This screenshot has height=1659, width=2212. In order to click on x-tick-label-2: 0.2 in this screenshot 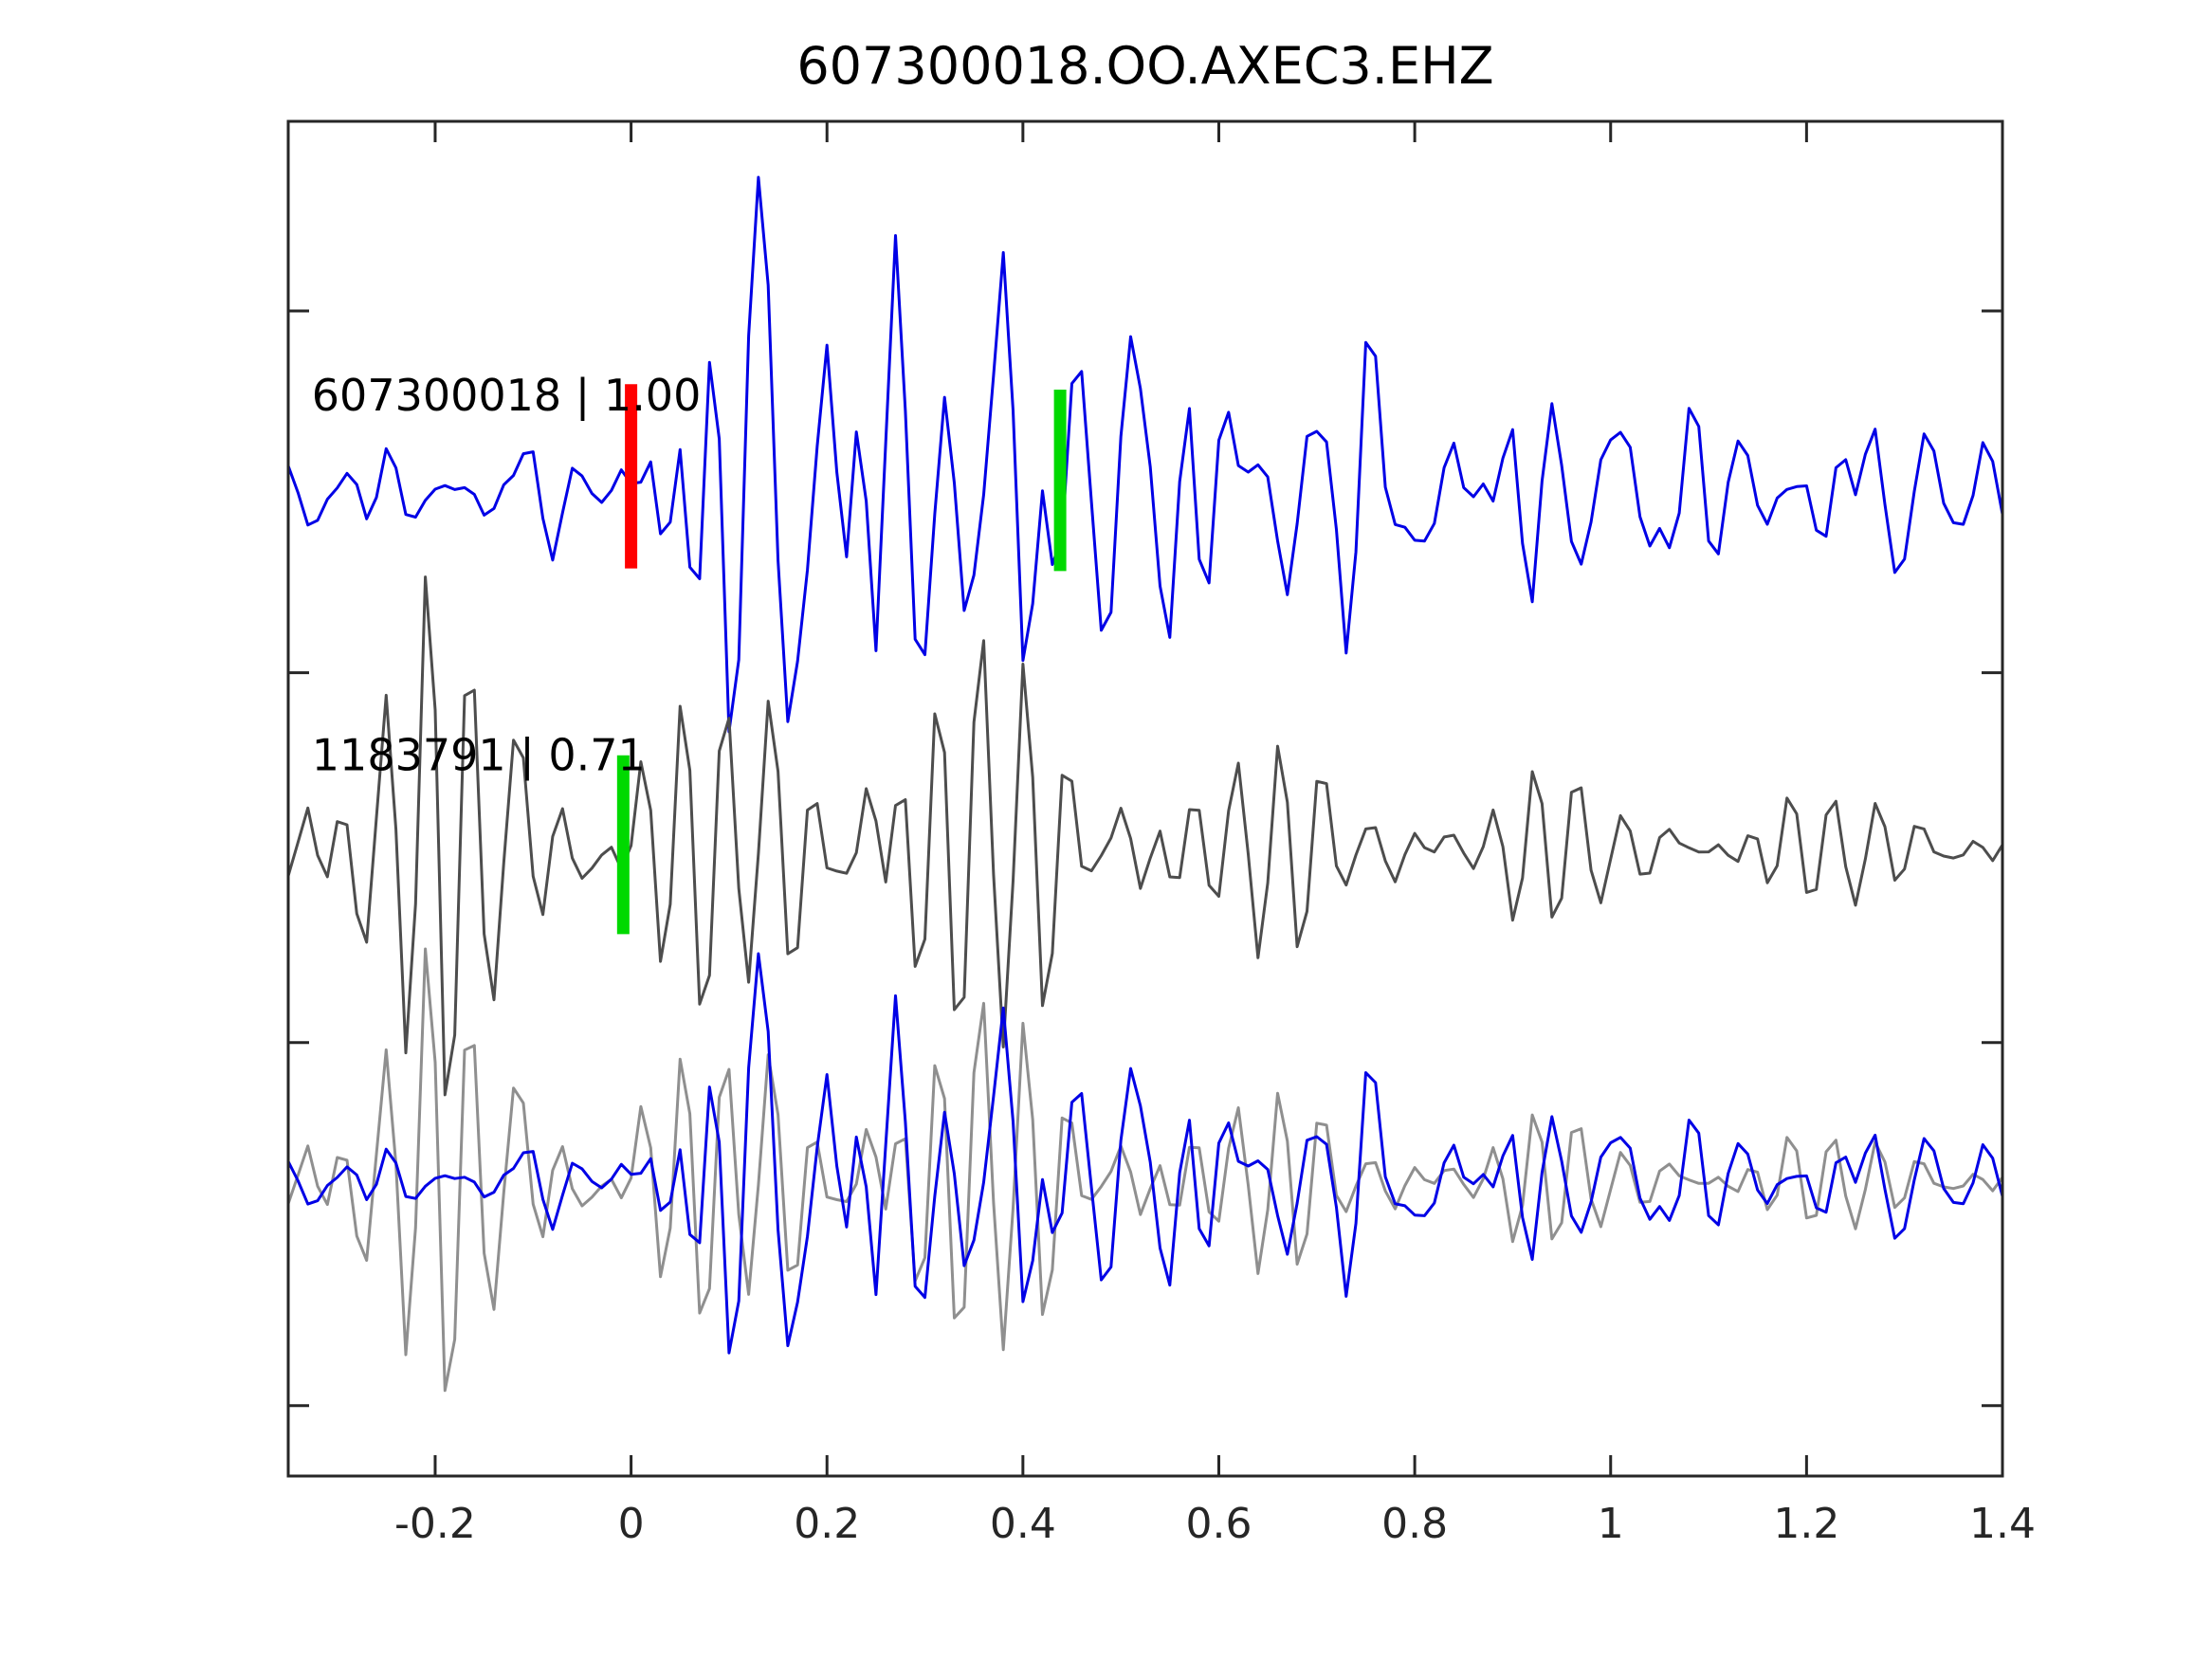, I will do `click(827, 1524)`.